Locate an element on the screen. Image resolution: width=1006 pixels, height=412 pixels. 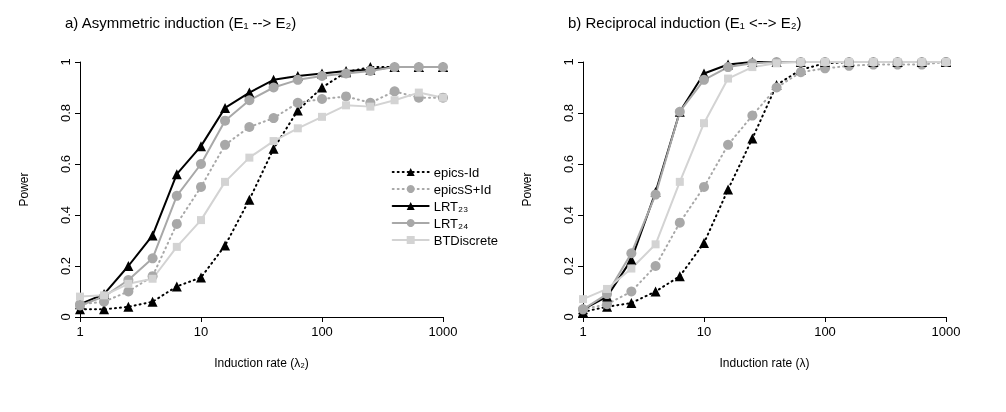
legend-label: LRT₂₃ is located at coordinates (451, 206).